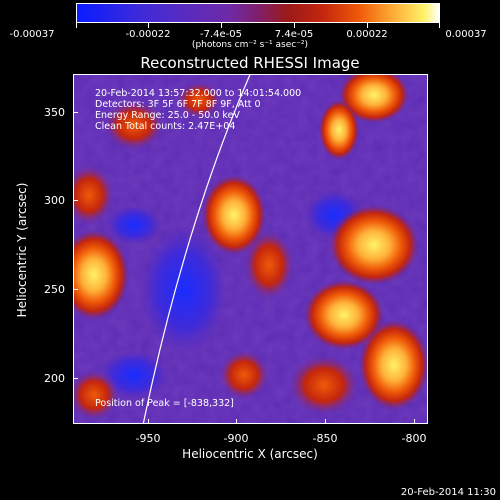 The image size is (500, 500). I want to click on colorbar-gradient, so click(258, 13).